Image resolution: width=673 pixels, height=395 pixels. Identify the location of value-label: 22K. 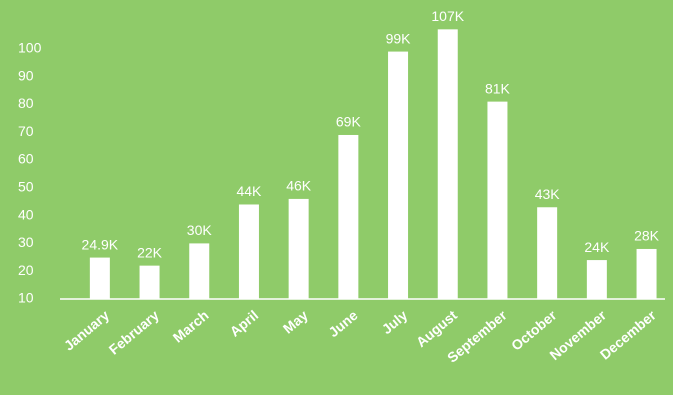
(150, 252).